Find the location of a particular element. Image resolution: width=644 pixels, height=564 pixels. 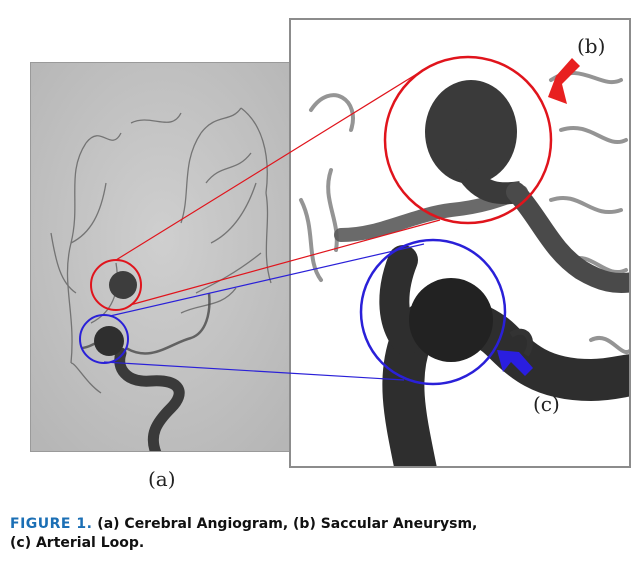

panel-label-c: (c) is located at coordinates (546, 404).